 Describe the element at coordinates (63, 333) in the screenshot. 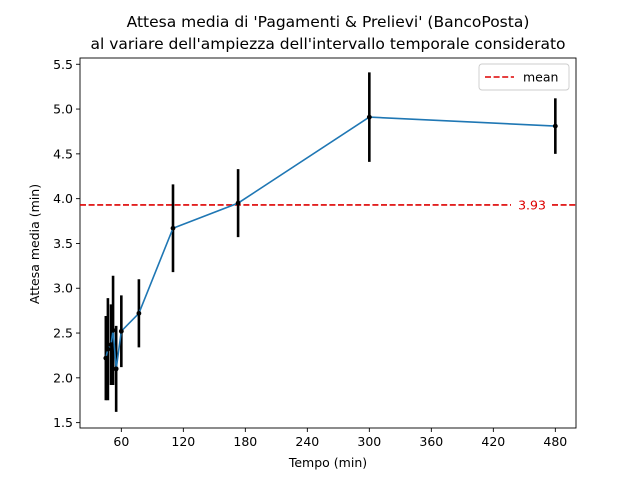

I see `y-tick-label: 2.5` at that location.